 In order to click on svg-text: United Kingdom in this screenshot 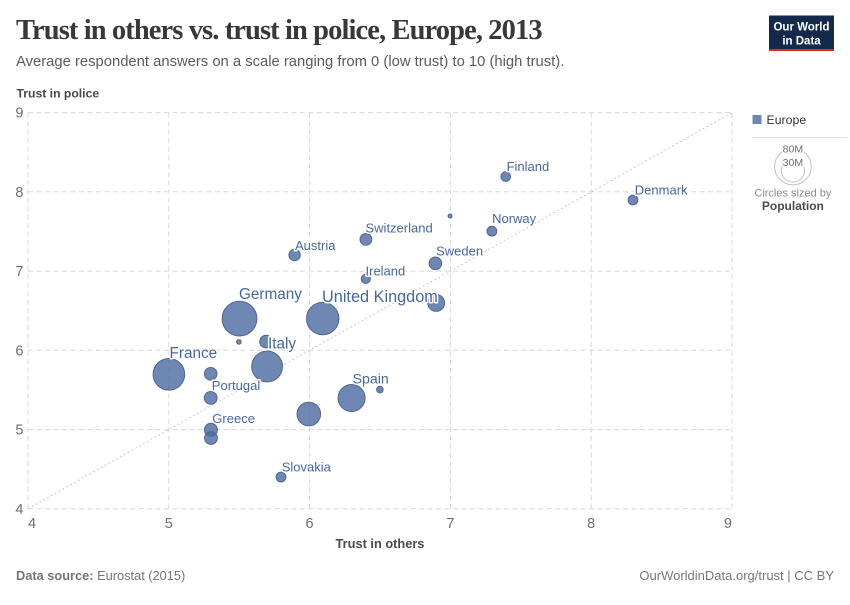, I will do `click(380, 297)`.